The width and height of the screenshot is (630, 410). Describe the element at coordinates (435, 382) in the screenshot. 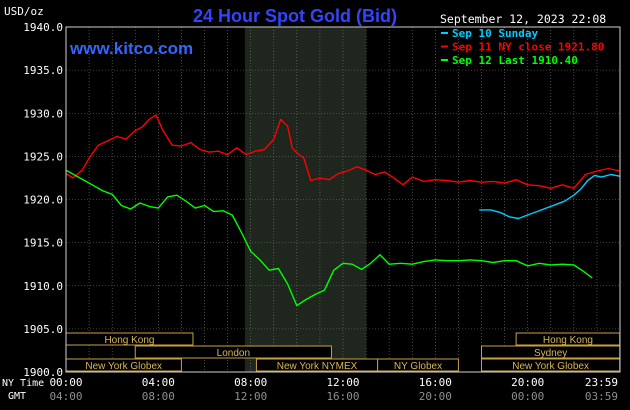

I see `x-tick-label-ny: 16:00` at that location.